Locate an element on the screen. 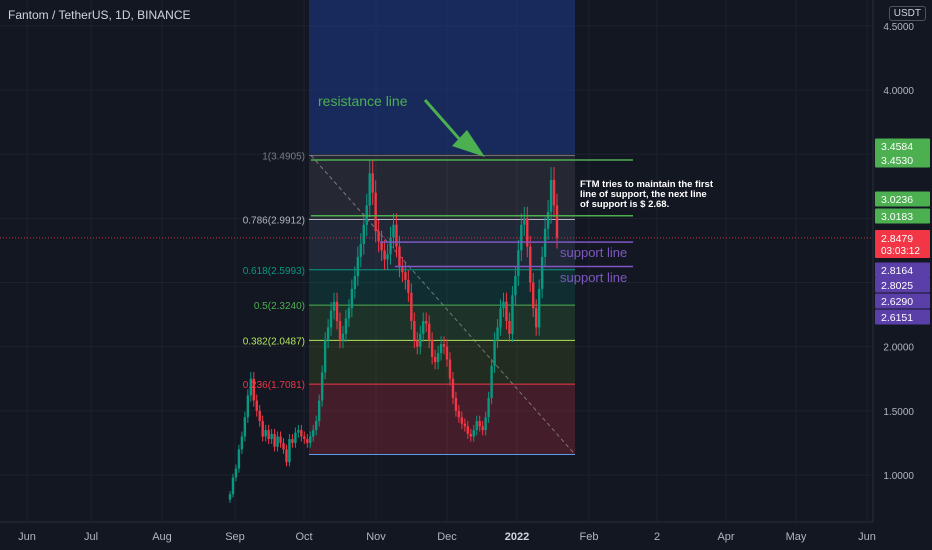 This screenshot has width=932, height=550. y-tick-label: 2.0000 is located at coordinates (898, 348).